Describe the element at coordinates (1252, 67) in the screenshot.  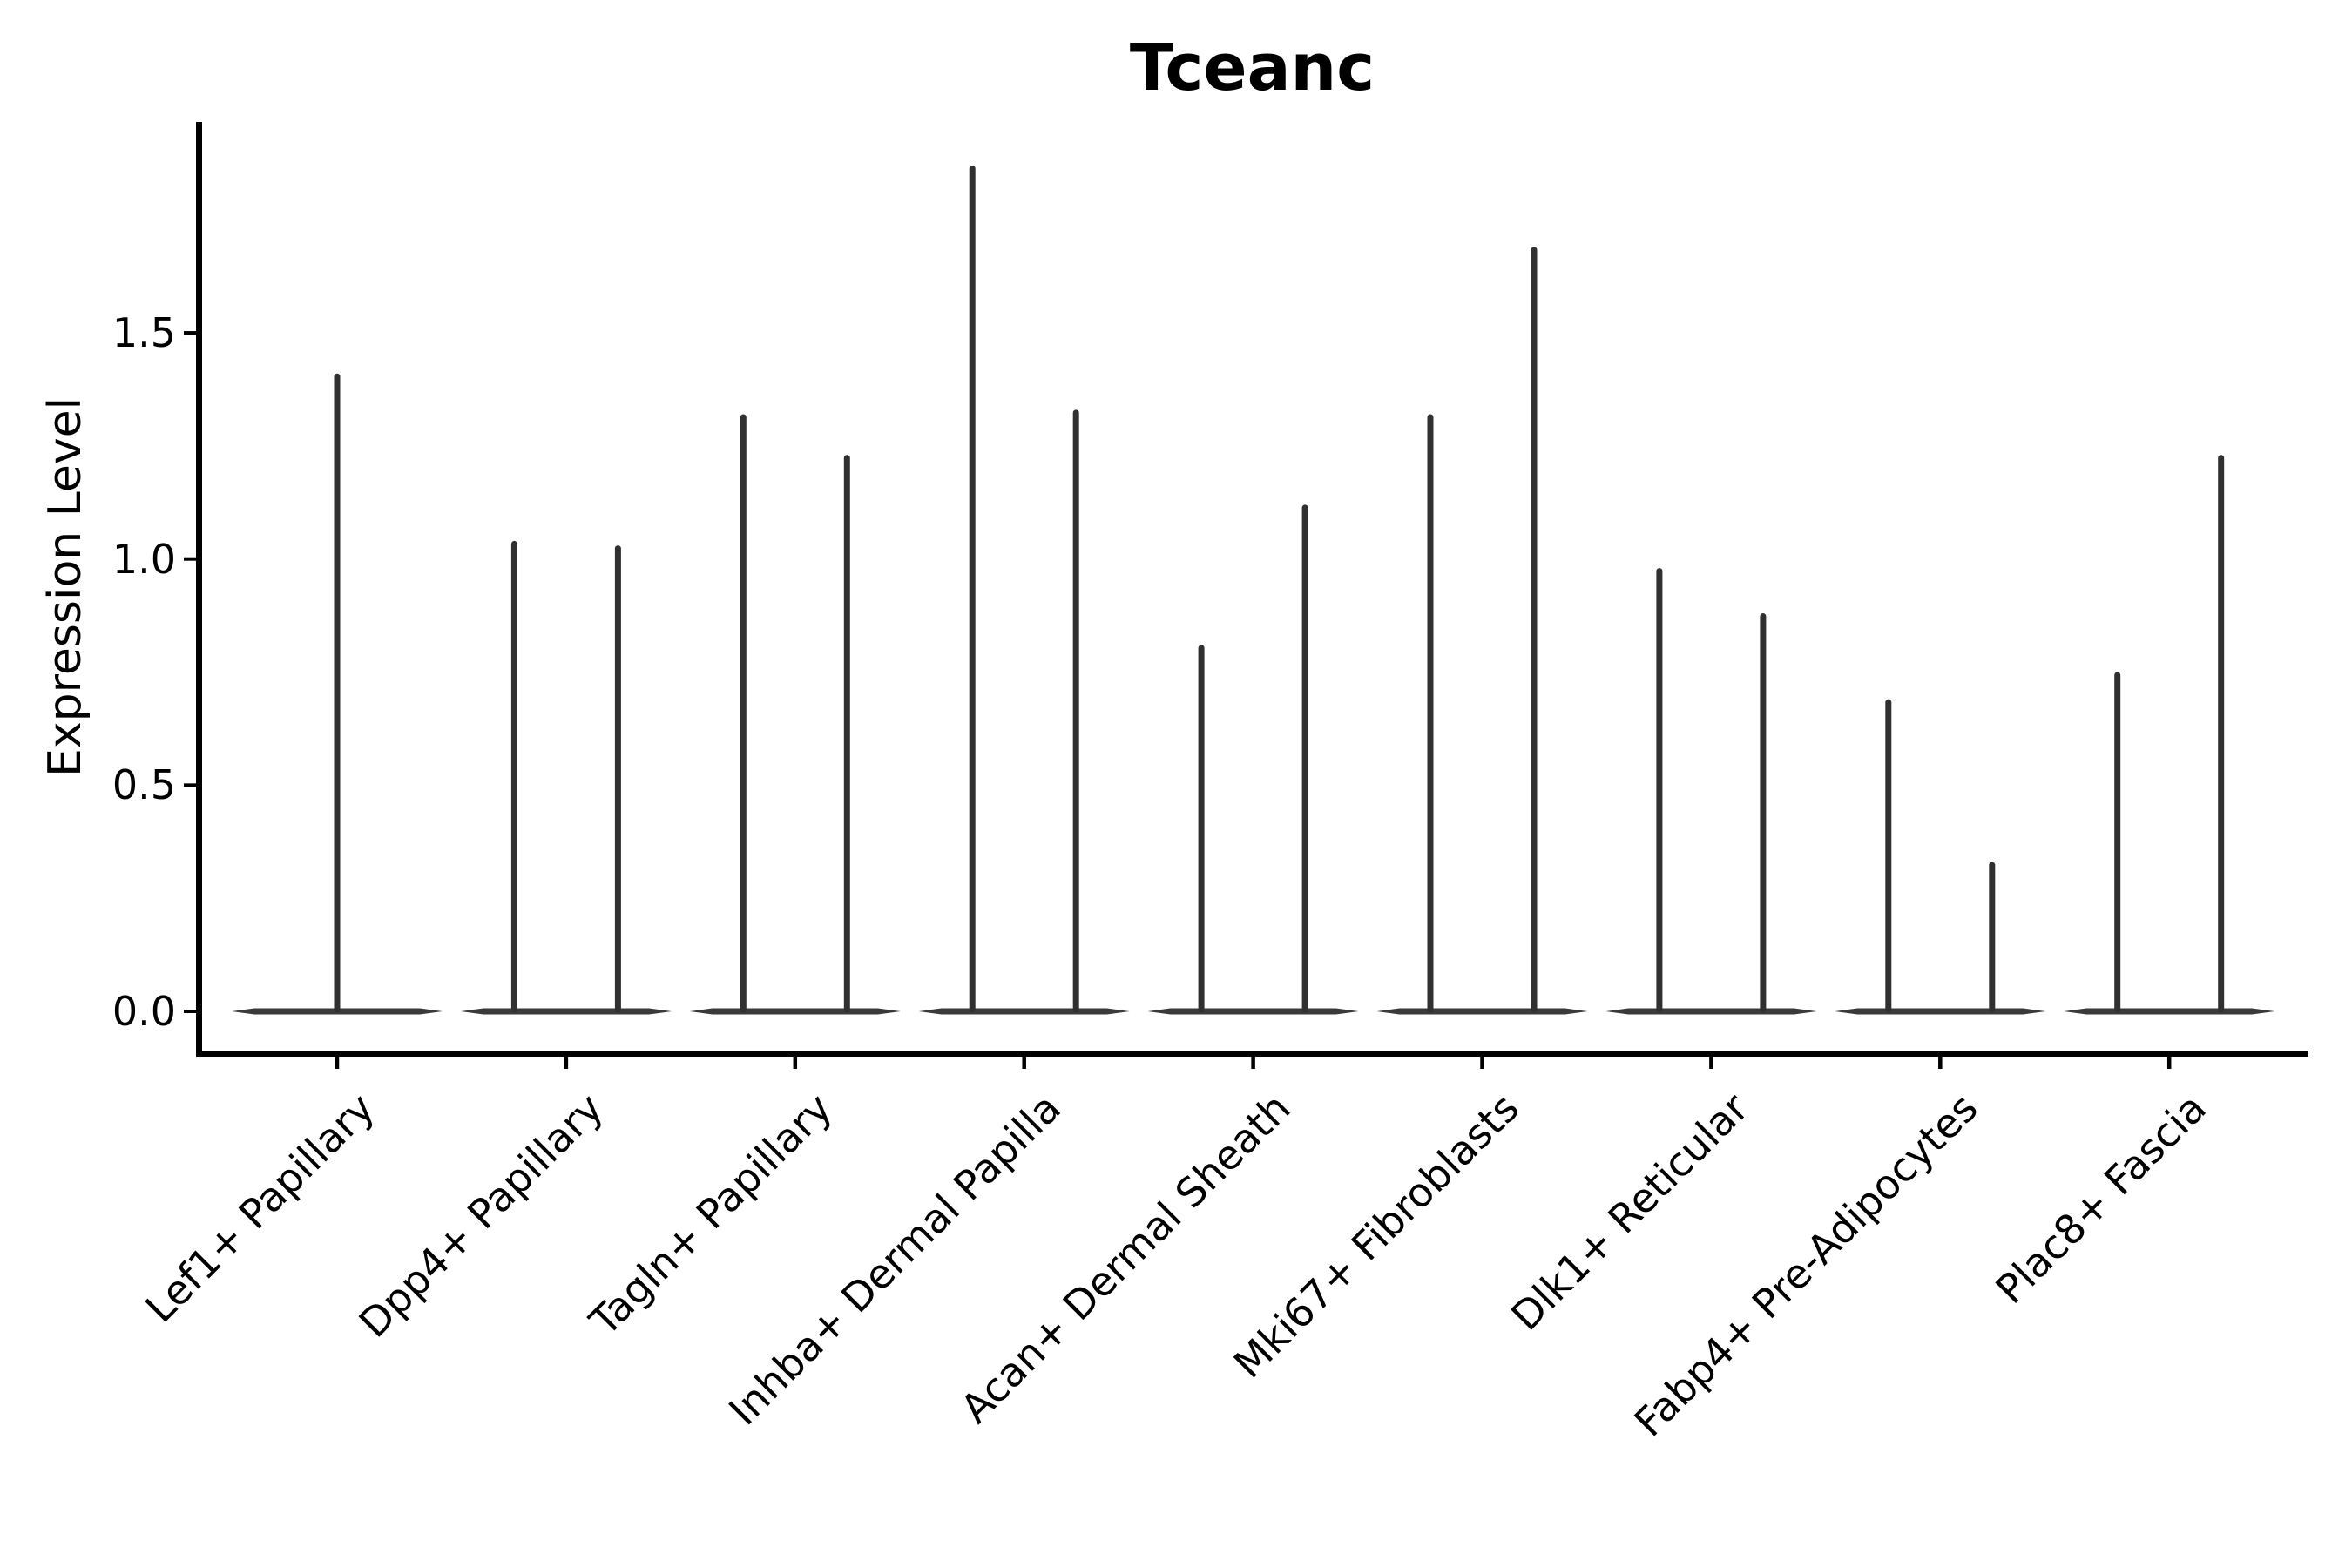
I see `chart-title: Tceanc` at that location.